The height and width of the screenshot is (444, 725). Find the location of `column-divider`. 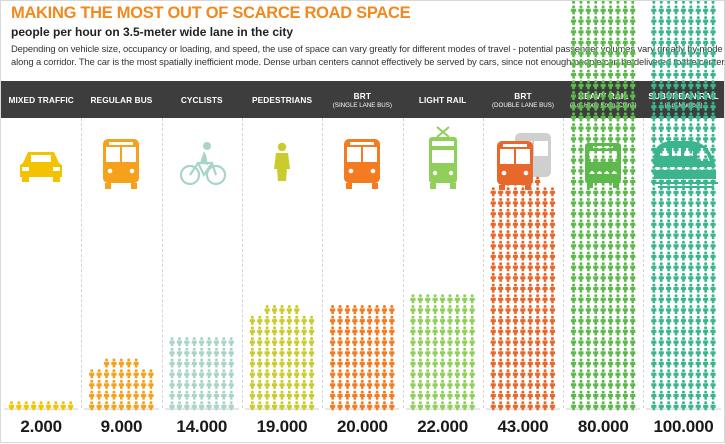

column-divider is located at coordinates (82, 263).